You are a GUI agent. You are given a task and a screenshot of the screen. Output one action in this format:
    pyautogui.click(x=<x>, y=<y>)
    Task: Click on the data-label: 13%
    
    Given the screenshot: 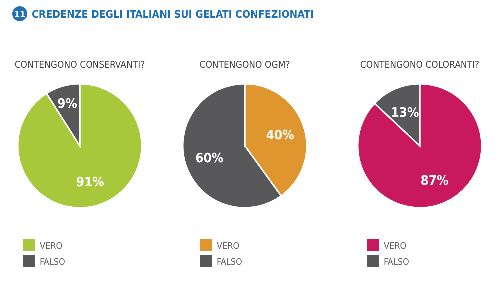 What is the action you would take?
    pyautogui.click(x=405, y=113)
    